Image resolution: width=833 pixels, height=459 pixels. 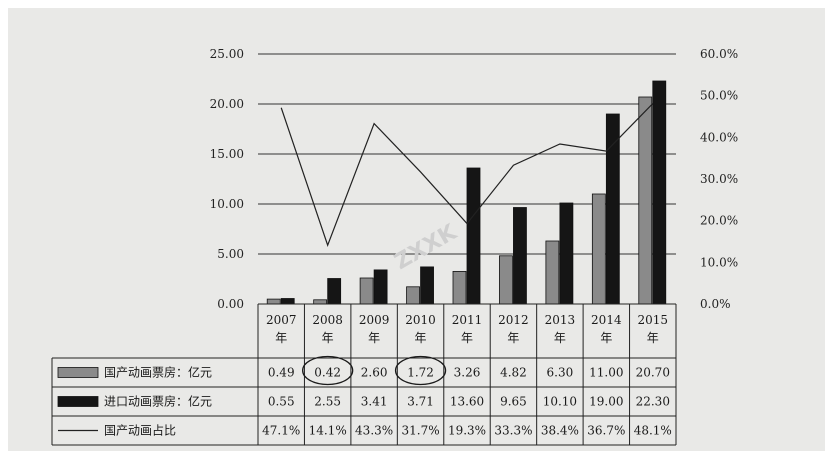 I want to click on category-label: 2008, so click(x=327, y=320).